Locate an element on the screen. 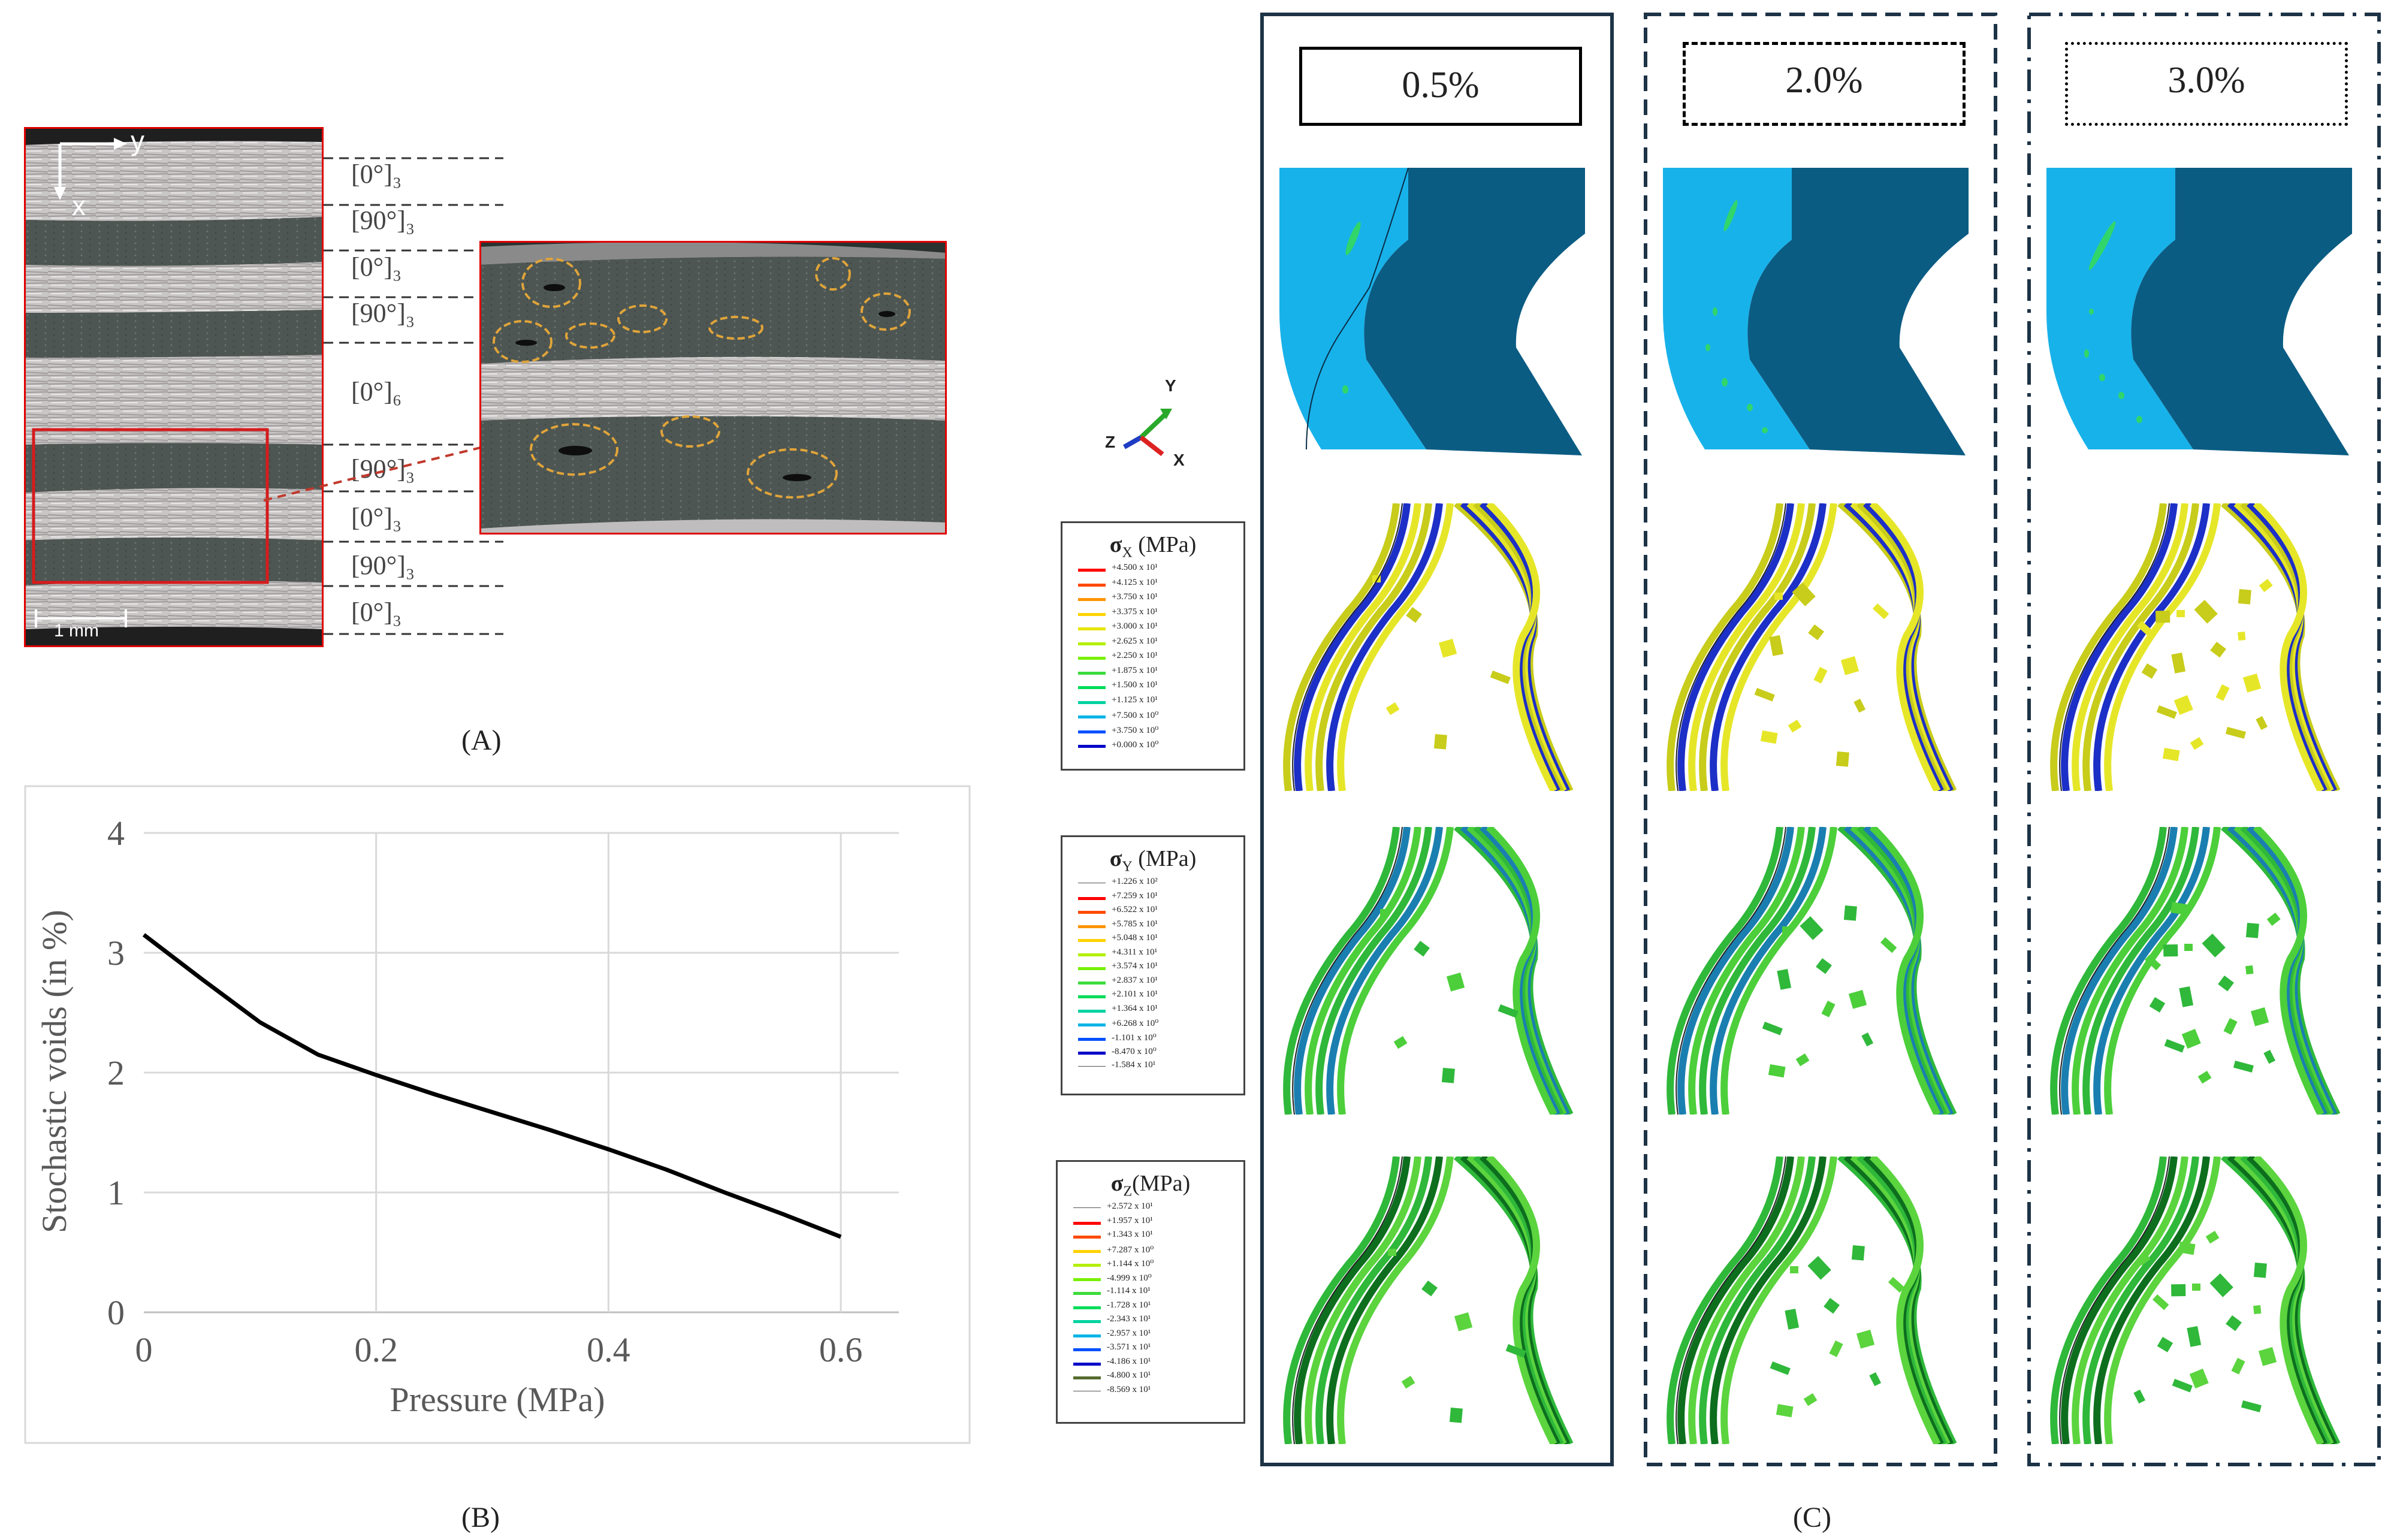  legend-row: +3.750 x 10¹ is located at coordinates (1152, 600).